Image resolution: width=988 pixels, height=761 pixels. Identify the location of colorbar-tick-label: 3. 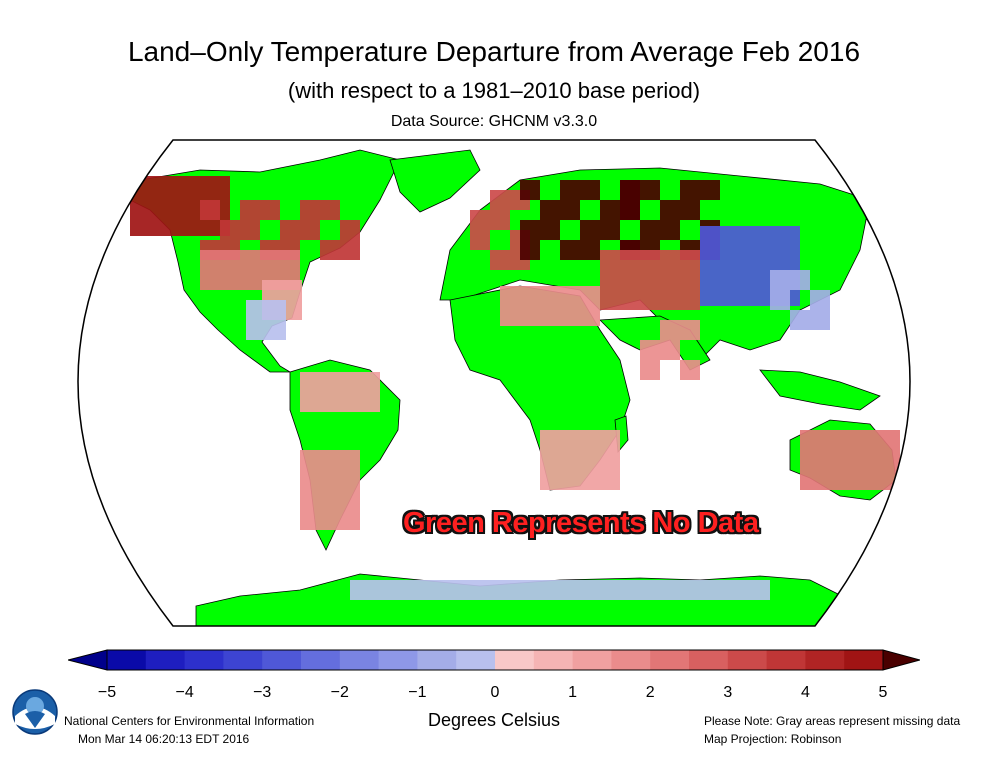
(728, 692).